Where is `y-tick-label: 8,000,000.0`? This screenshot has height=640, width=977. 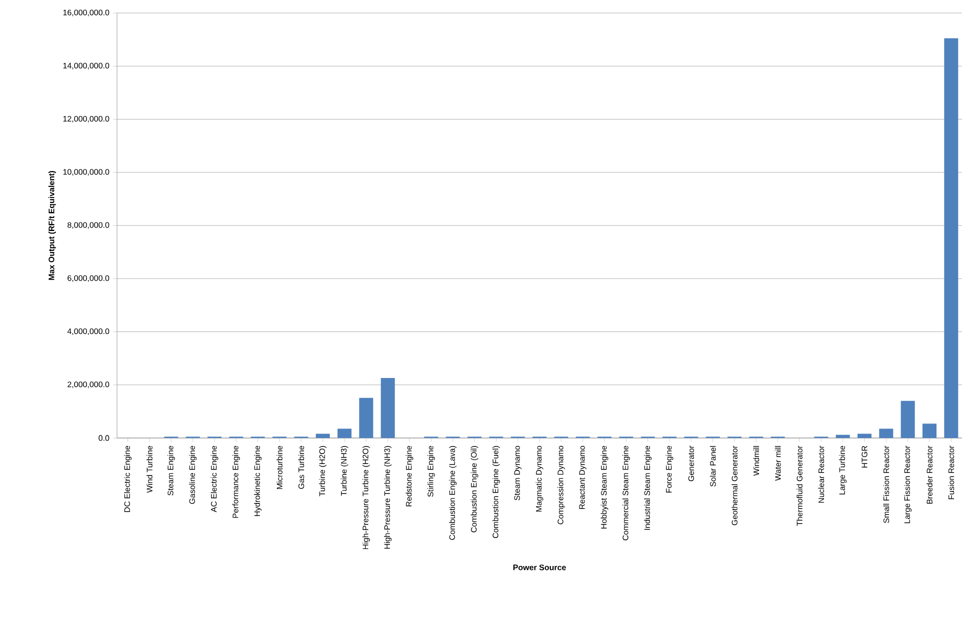 y-tick-label: 8,000,000.0 is located at coordinates (89, 225).